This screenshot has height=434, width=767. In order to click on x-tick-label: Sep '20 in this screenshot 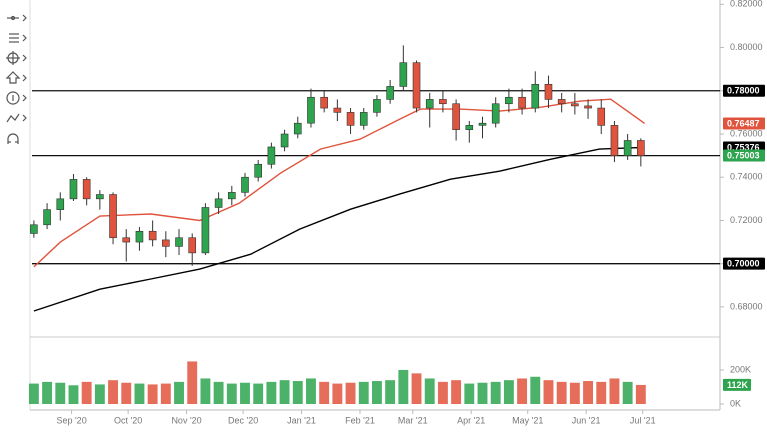, I will do `click(71, 420)`.